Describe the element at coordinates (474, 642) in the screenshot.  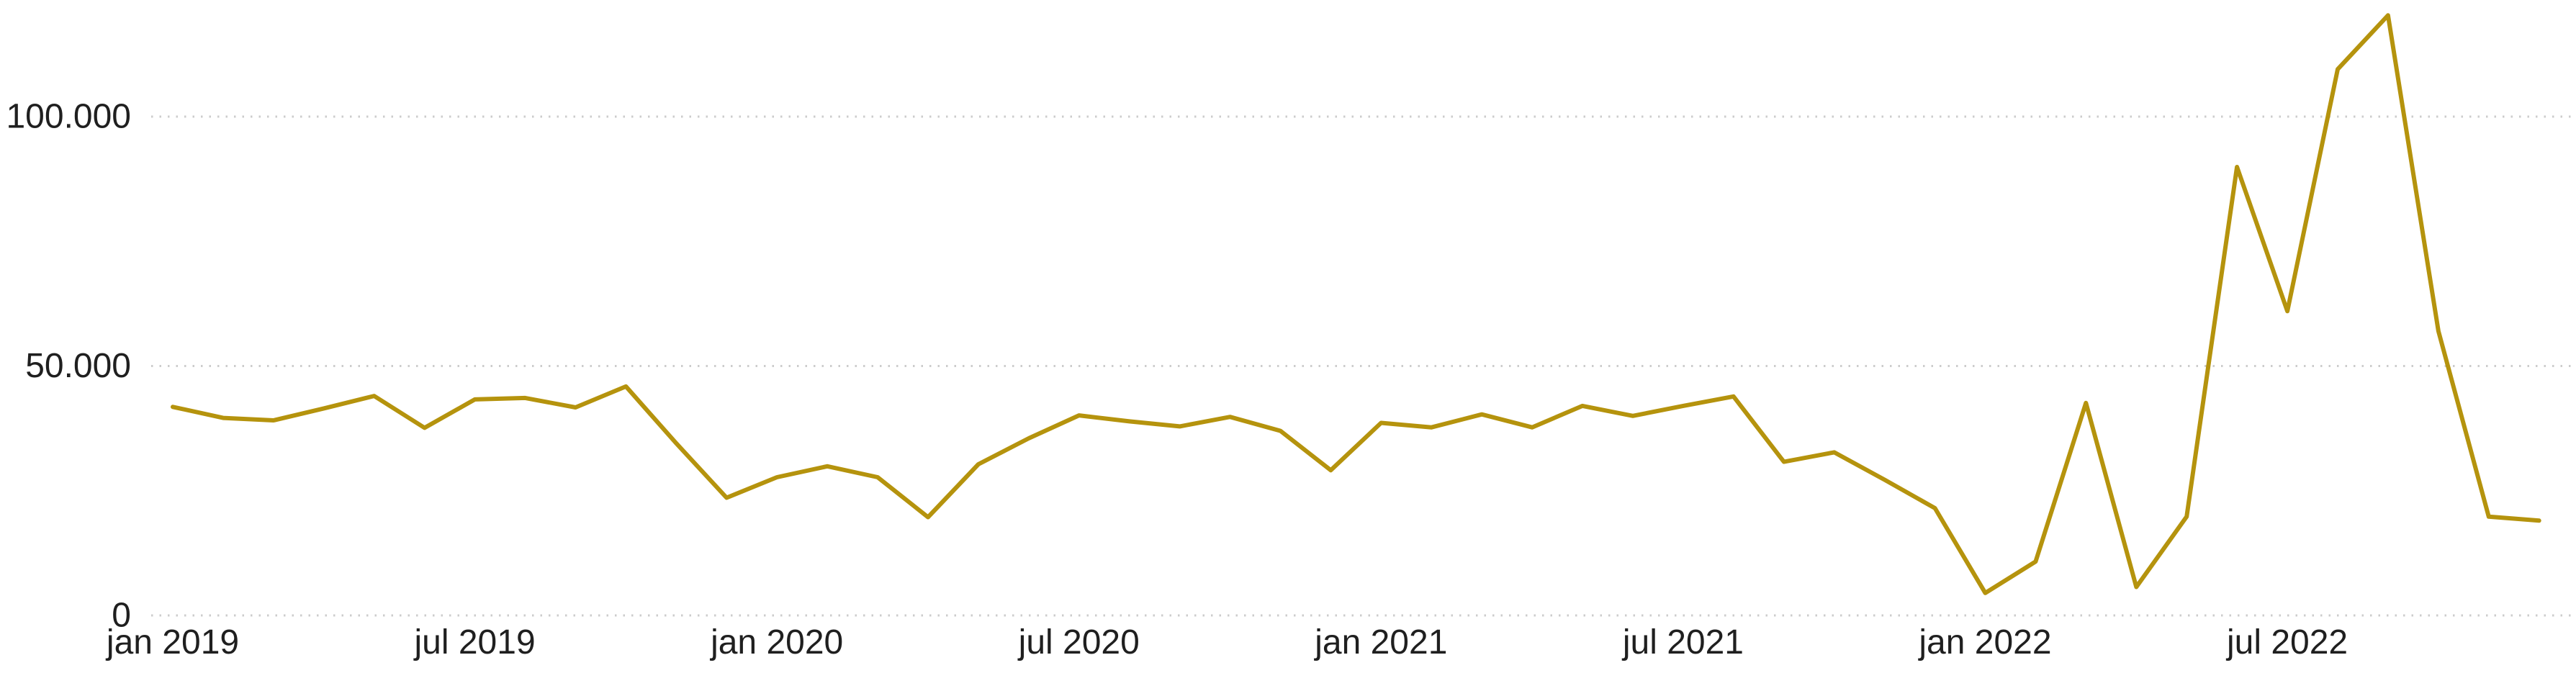
I see `x-axis-tick-label: jul 2019` at that location.